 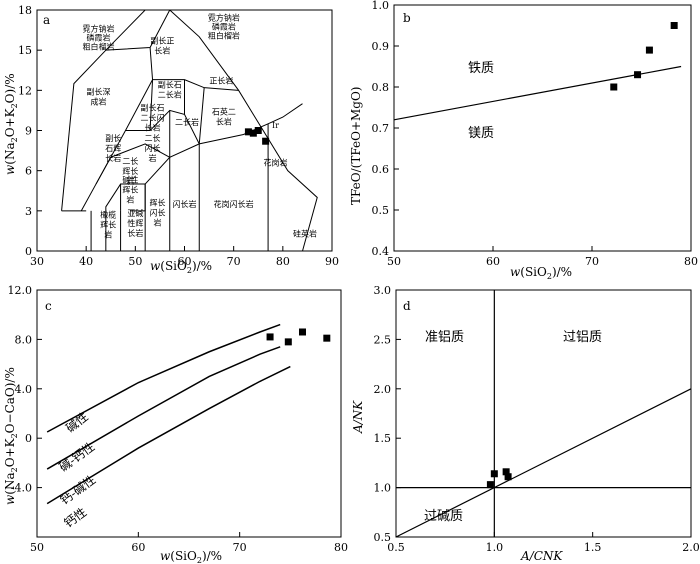 I want to click on panel-b-xtick-label: 70, so click(x=592, y=261).